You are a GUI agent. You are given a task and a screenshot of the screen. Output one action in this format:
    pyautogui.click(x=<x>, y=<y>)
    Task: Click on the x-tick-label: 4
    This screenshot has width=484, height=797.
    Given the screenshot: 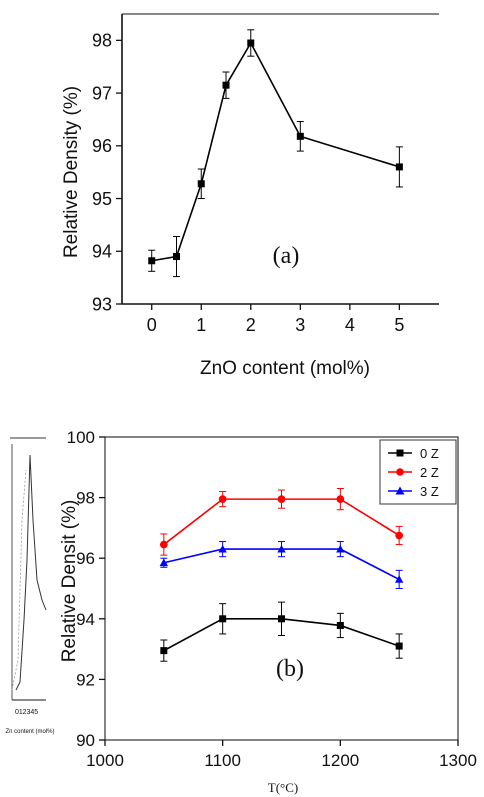 What is the action you would take?
    pyautogui.click(x=350, y=325)
    